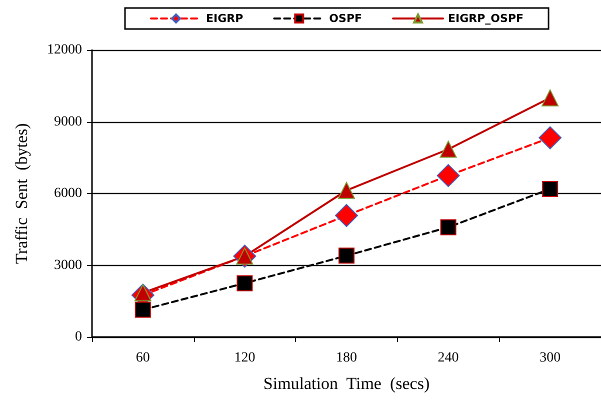 This screenshot has width=601, height=403. Describe the element at coordinates (346, 358) in the screenshot. I see `x-tick-label: 180` at that location.